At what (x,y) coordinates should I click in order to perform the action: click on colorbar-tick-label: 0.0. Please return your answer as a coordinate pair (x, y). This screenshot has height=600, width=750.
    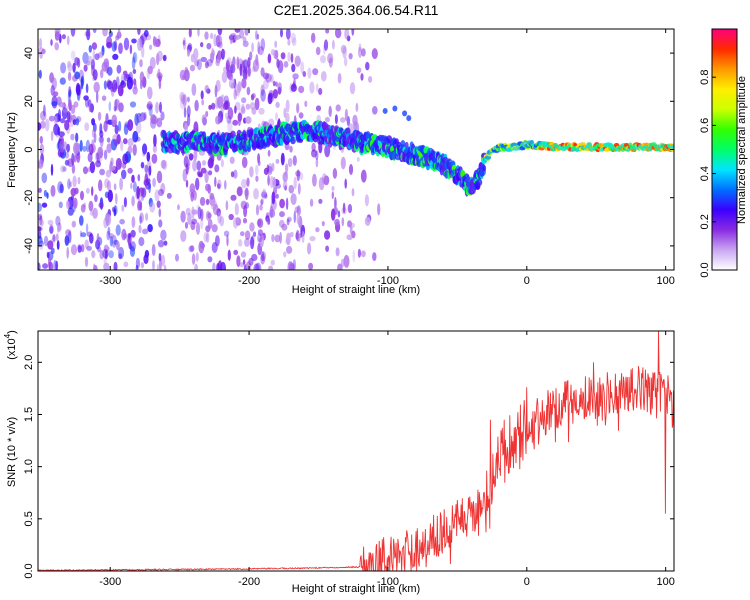
    Looking at the image, I should click on (705, 269).